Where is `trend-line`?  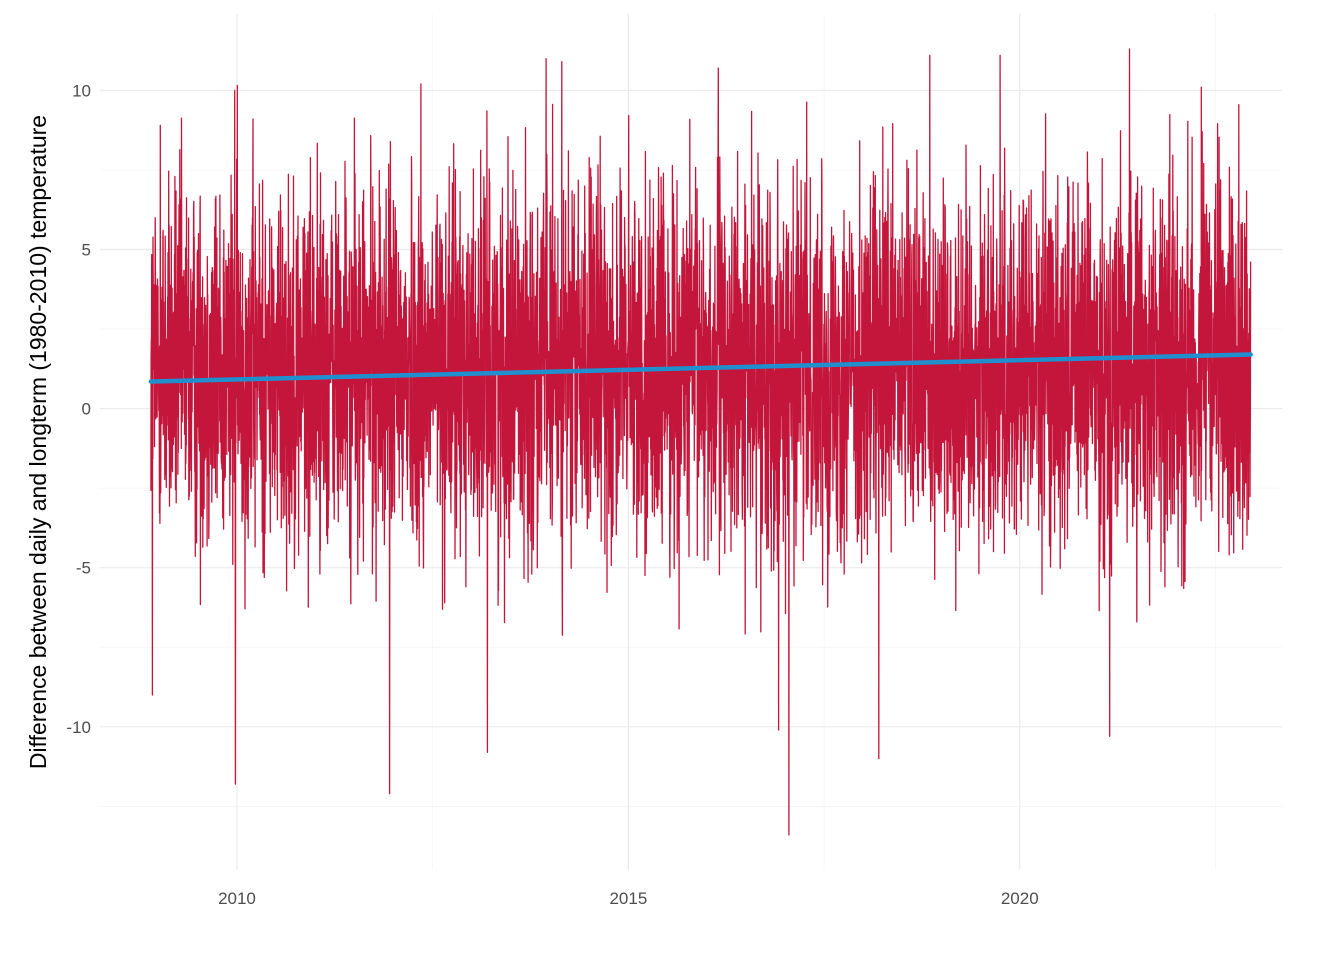 trend-line is located at coordinates (700, 368).